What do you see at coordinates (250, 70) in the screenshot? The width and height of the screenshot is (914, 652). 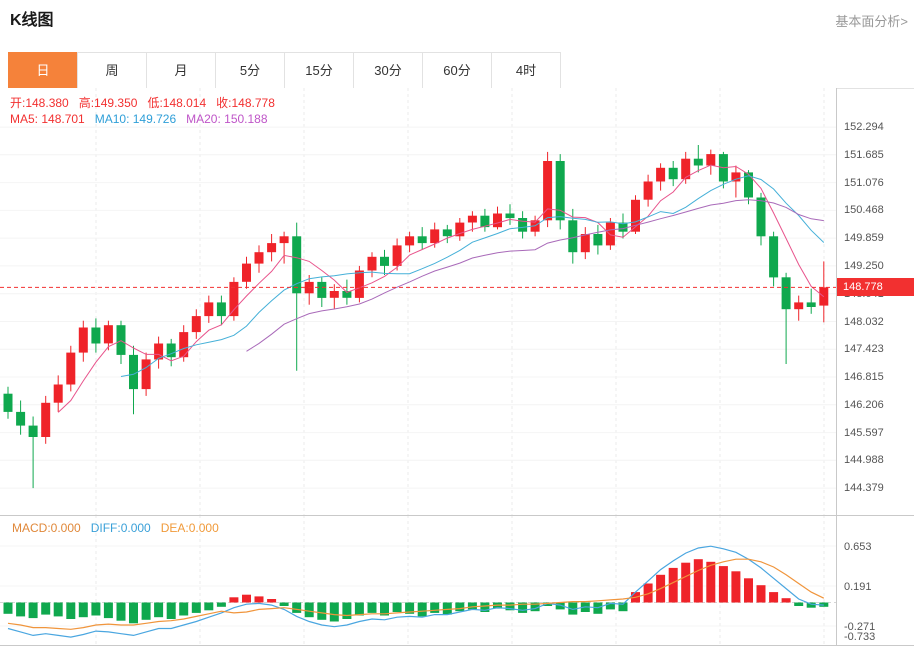 I see `tab-5min: 5分` at bounding box center [250, 70].